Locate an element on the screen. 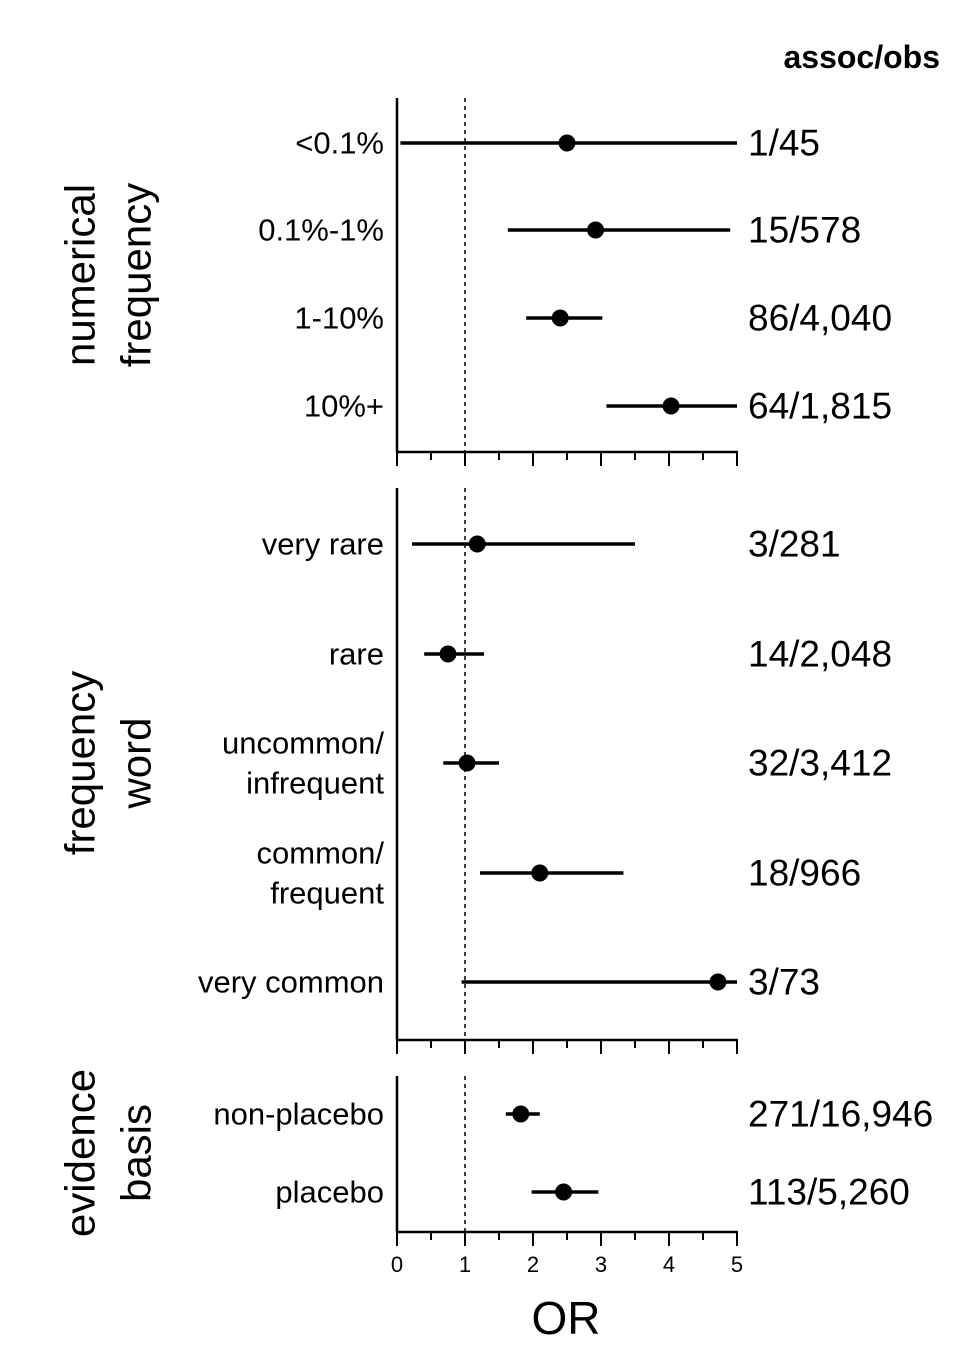  assoc-obs-value: 32/3,412 is located at coordinates (820, 763).